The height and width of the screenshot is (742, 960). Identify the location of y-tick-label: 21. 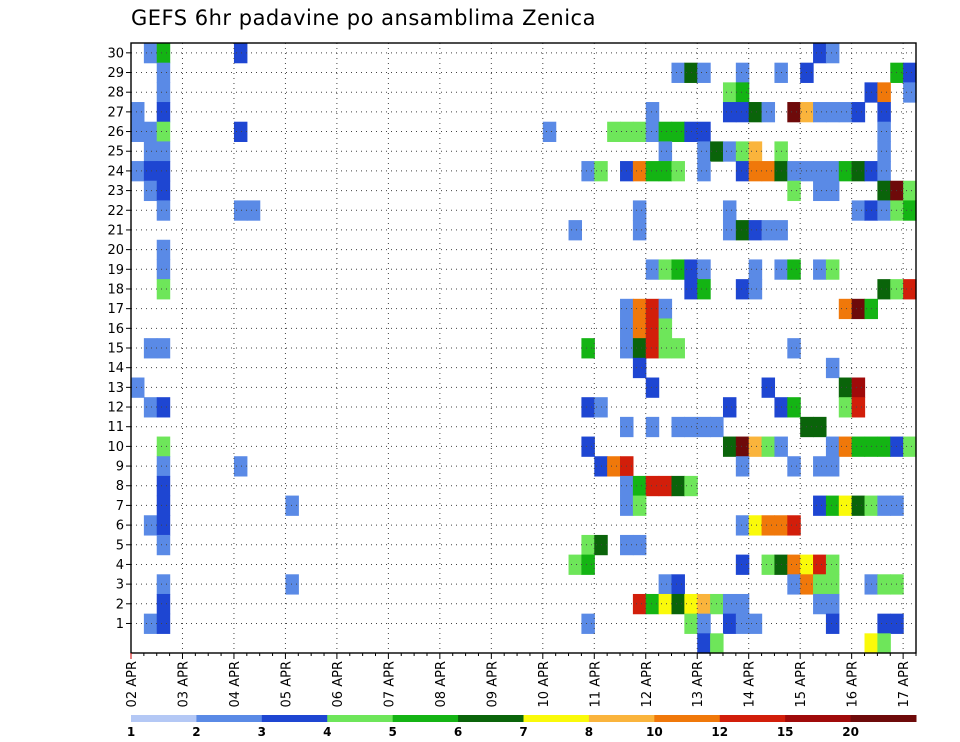
(115, 230).